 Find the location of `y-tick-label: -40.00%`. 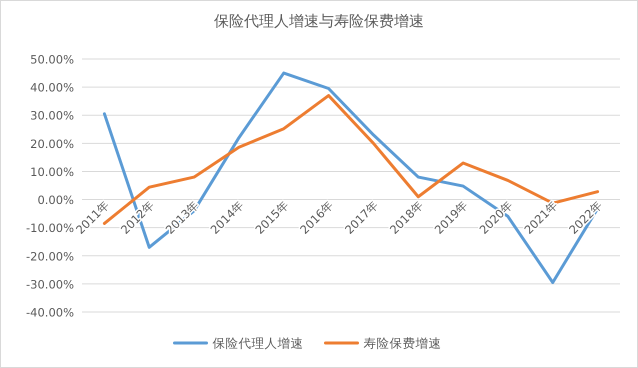

y-tick-label: -40.00% is located at coordinates (50, 313).